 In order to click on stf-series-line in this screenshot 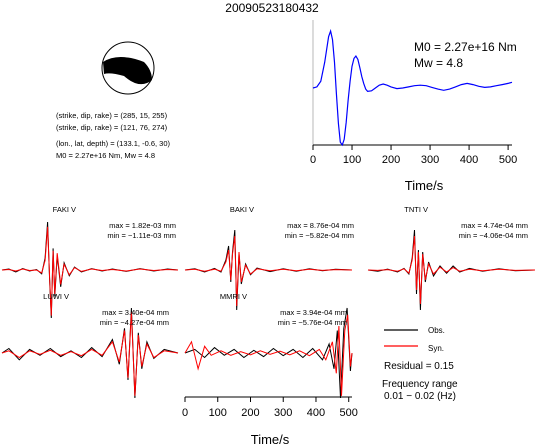, I will do `click(412, 87)`.